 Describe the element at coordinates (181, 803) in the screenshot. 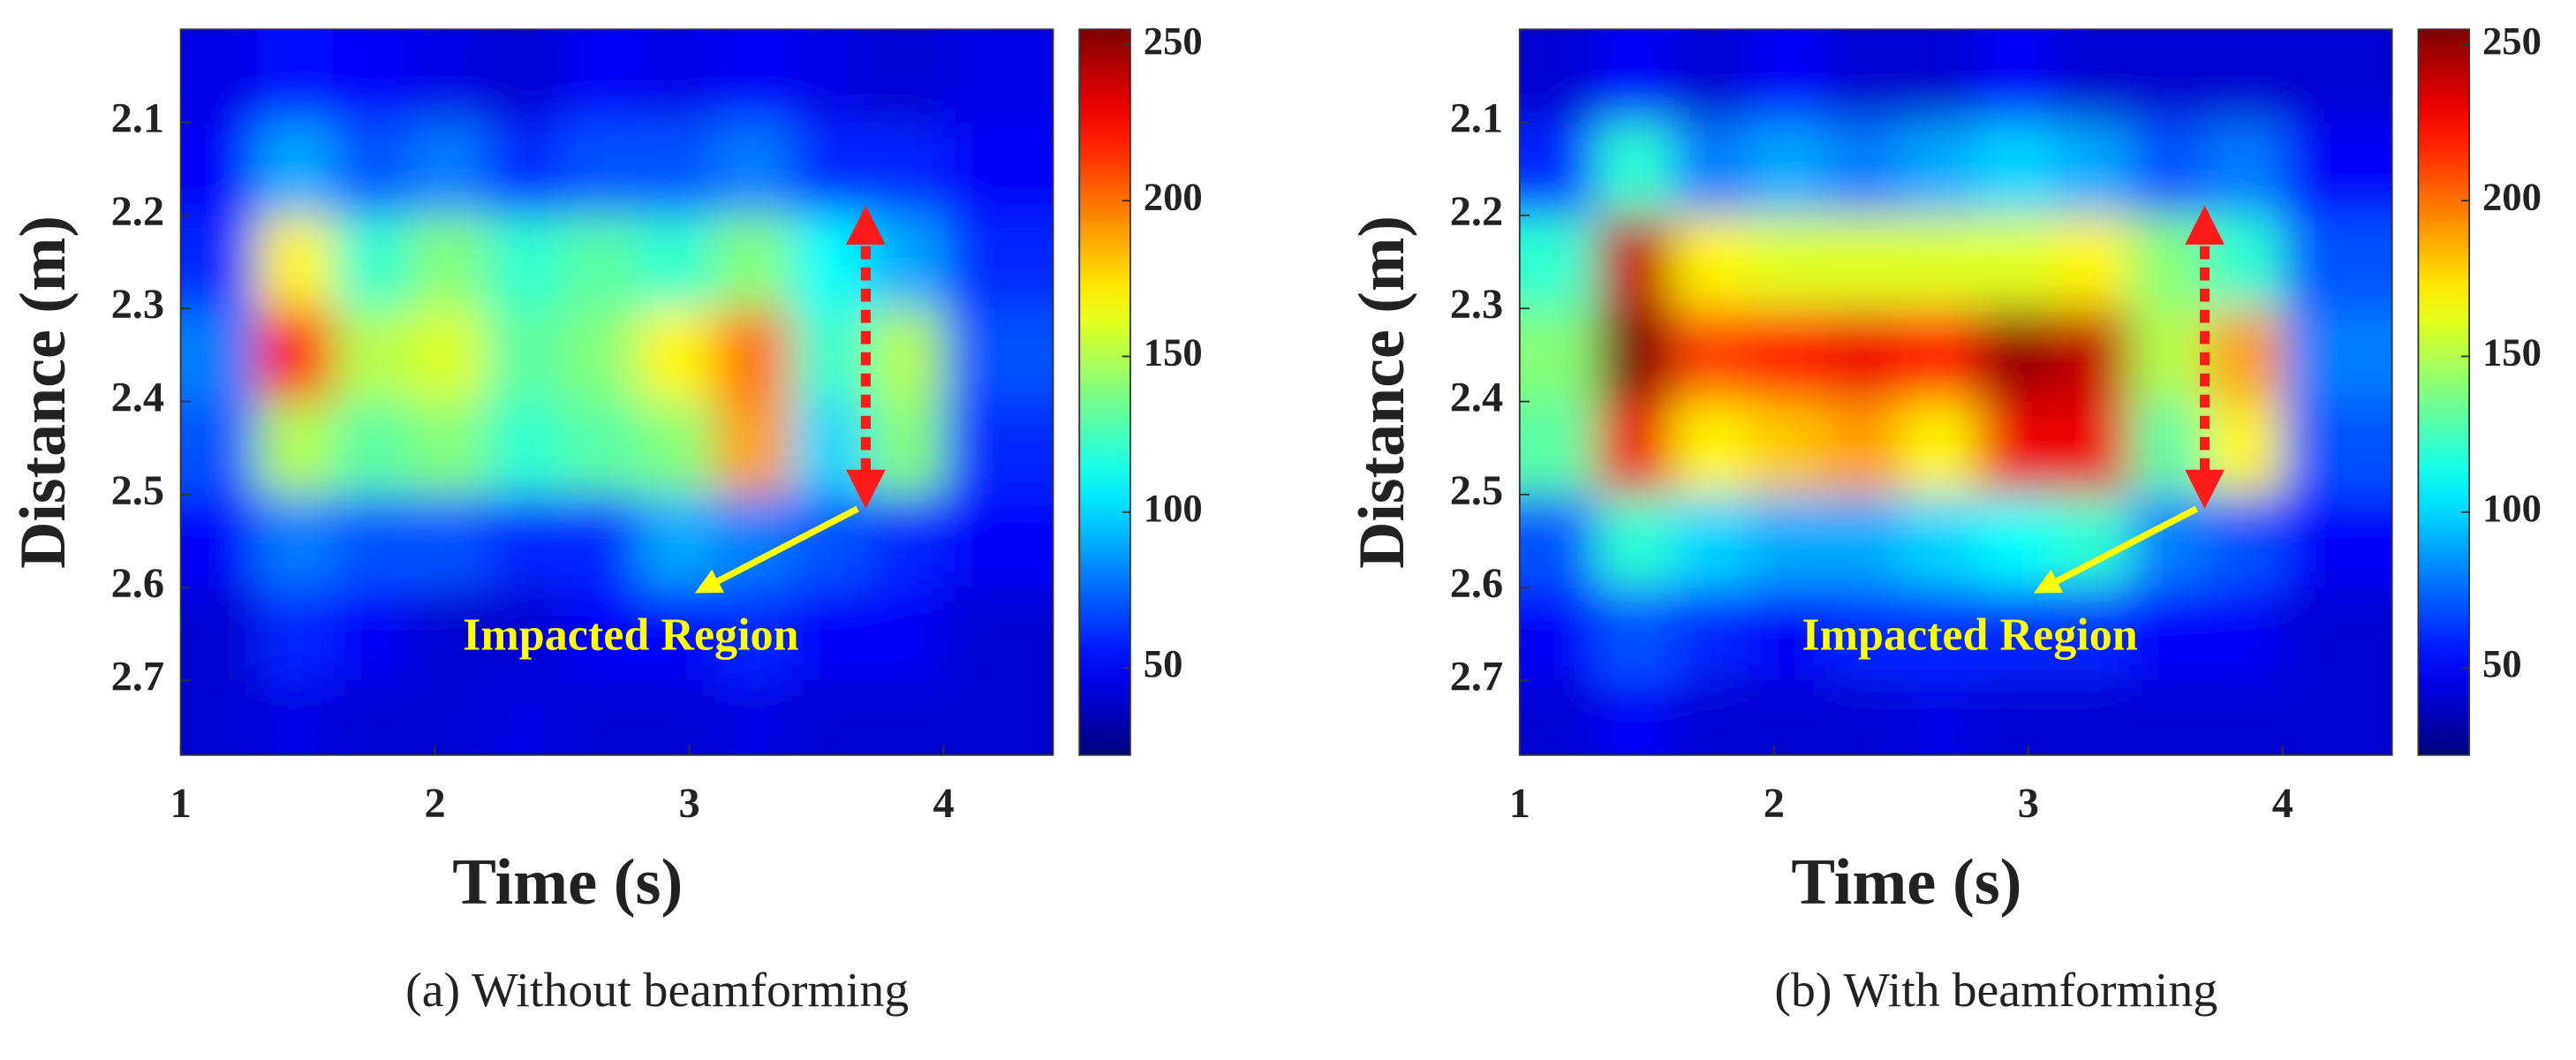

I see `x-tick-label: 1` at that location.